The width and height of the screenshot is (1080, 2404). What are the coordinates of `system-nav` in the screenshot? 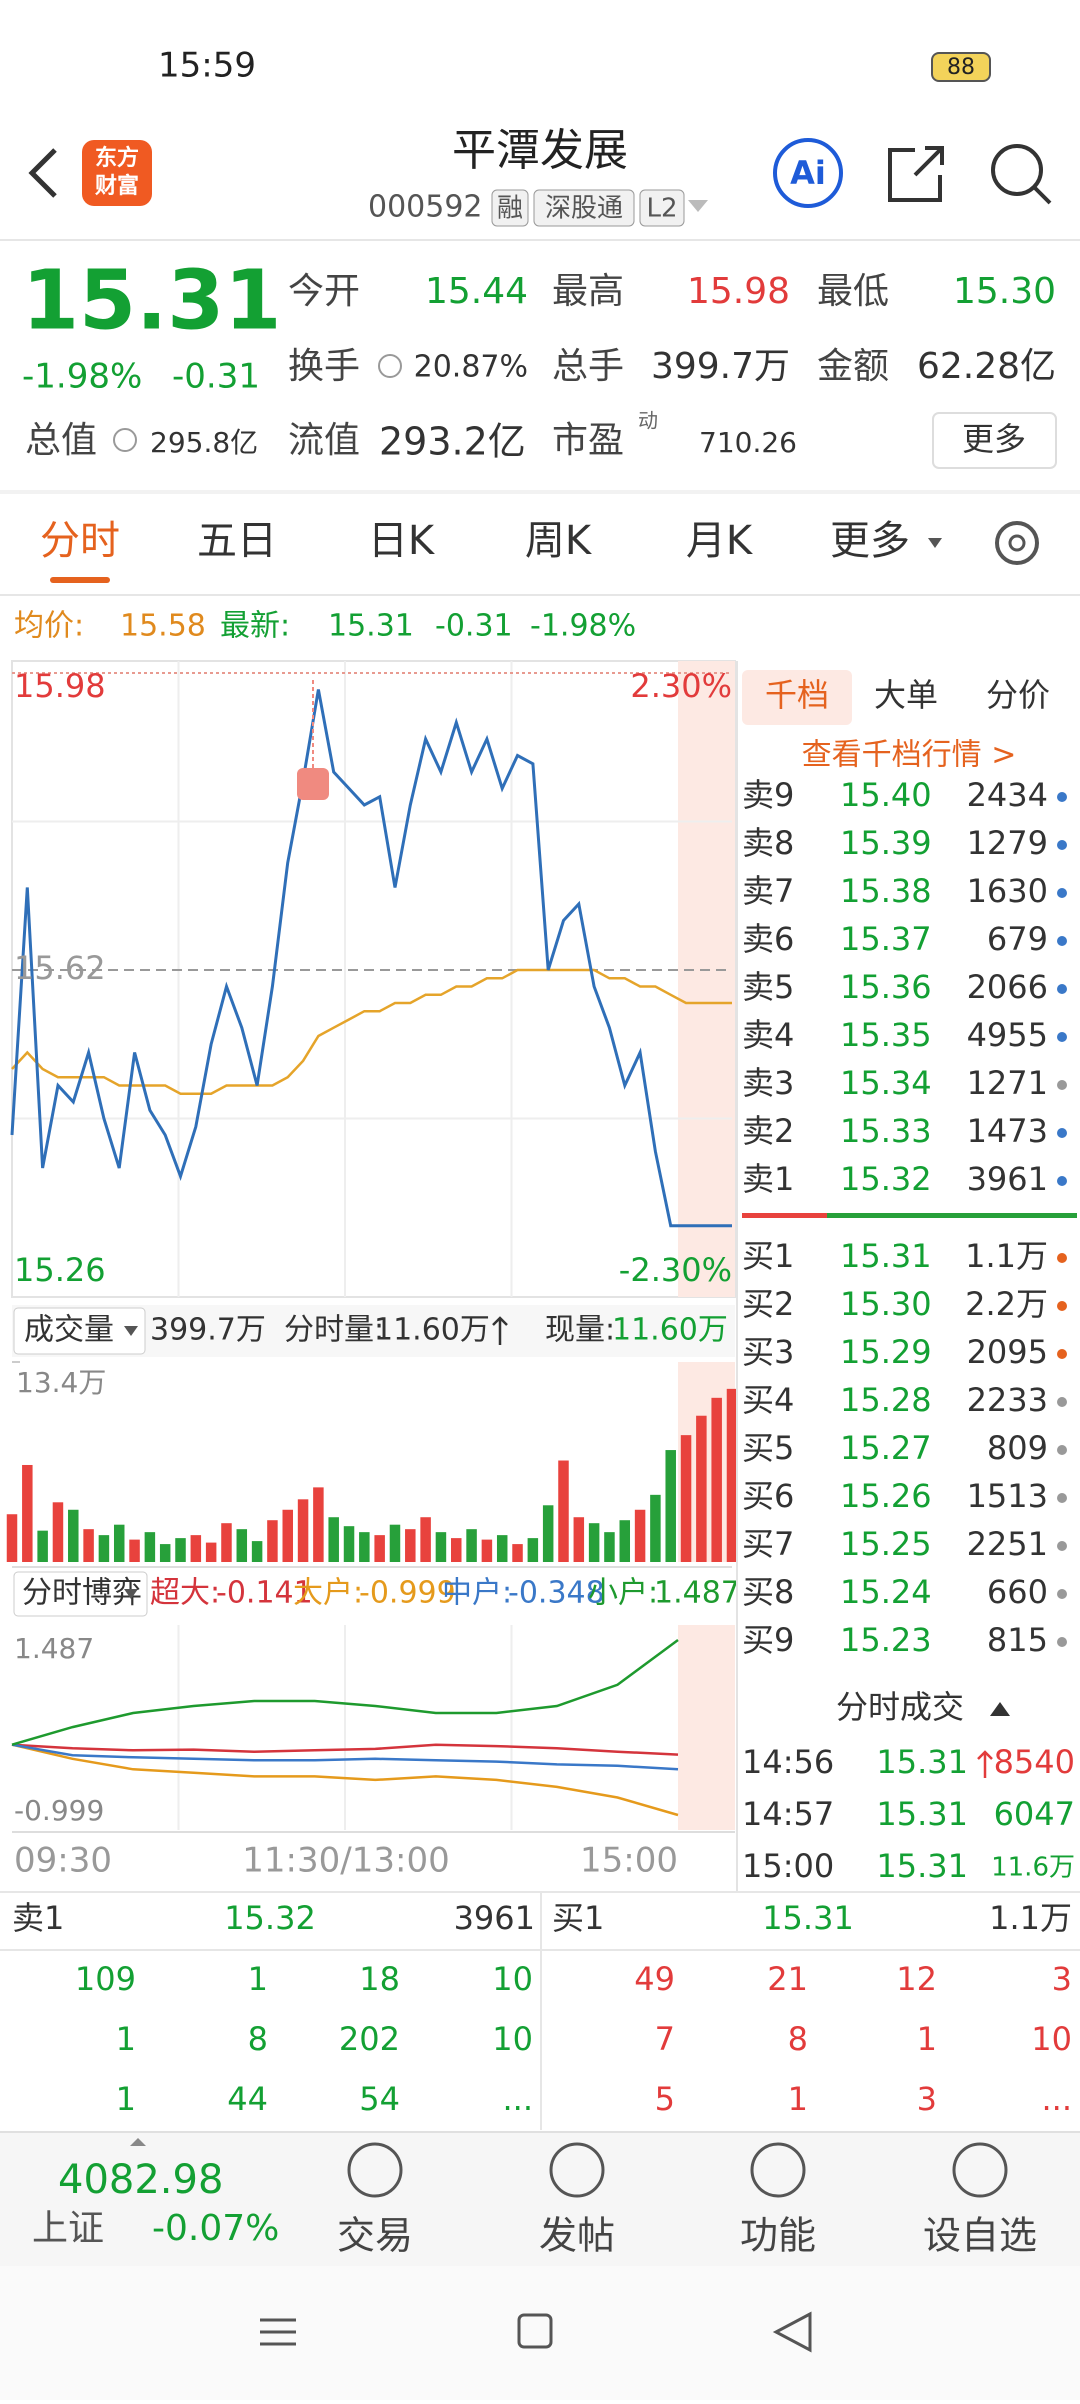 It's located at (540, 2333).